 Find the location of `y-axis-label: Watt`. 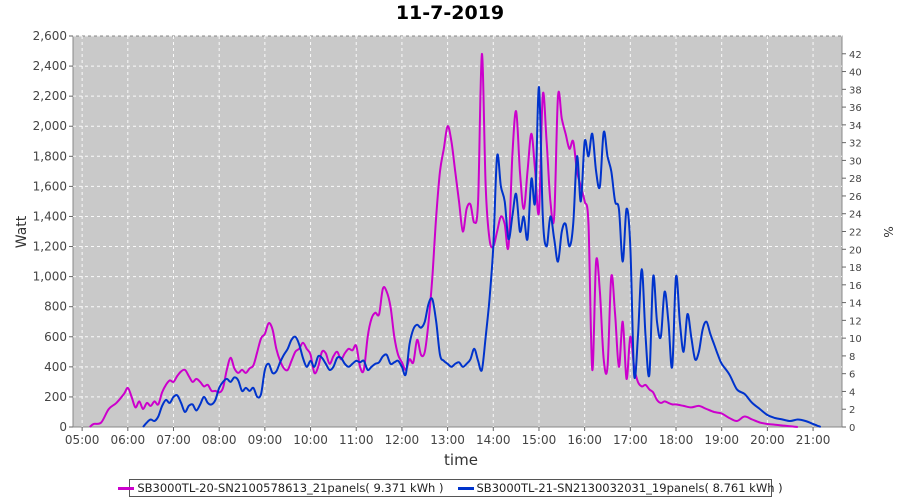

y-axis-label: Watt is located at coordinates (22, 231).